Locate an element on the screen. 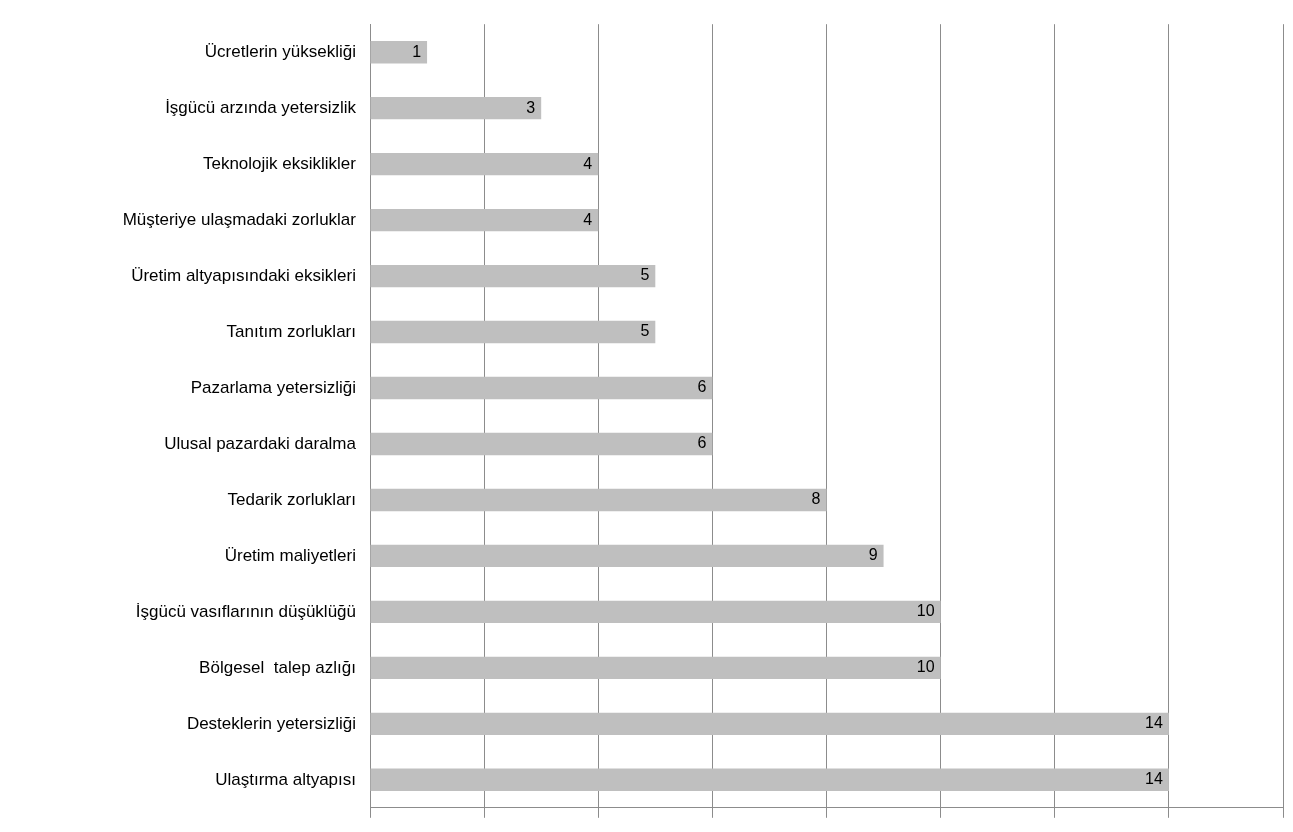 The width and height of the screenshot is (1293, 832). data-label: 3 is located at coordinates (531, 107).